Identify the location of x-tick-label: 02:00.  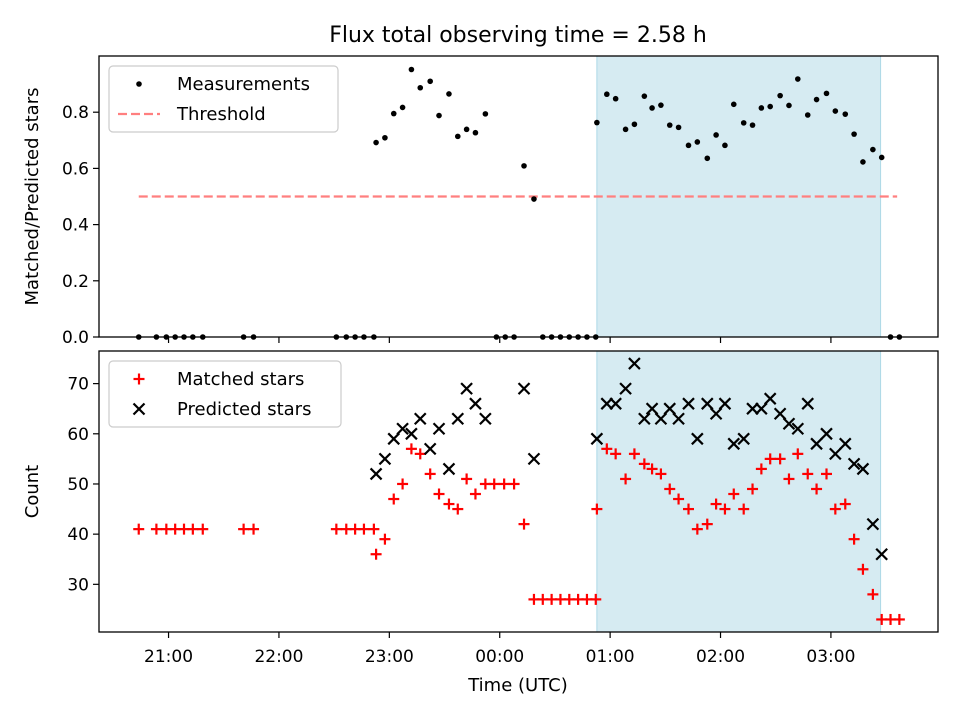
(720, 657).